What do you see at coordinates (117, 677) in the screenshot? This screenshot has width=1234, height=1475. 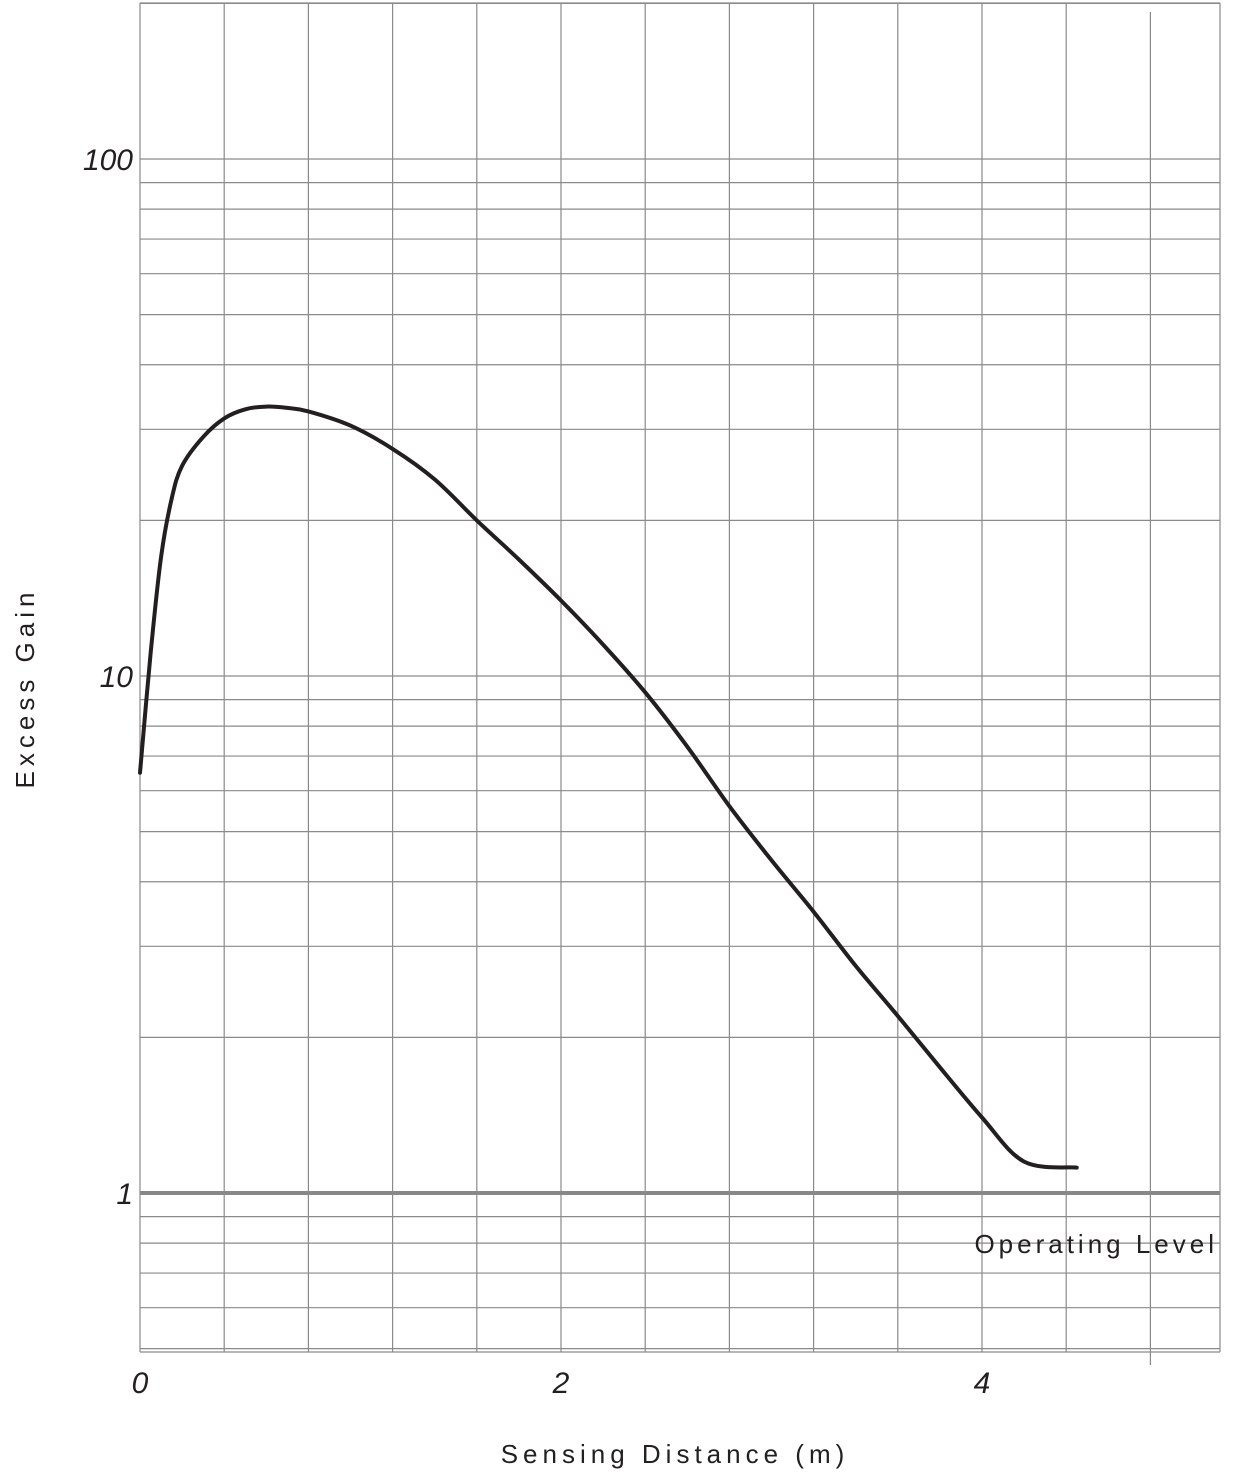 I see `y-tick-label: 10` at bounding box center [117, 677].